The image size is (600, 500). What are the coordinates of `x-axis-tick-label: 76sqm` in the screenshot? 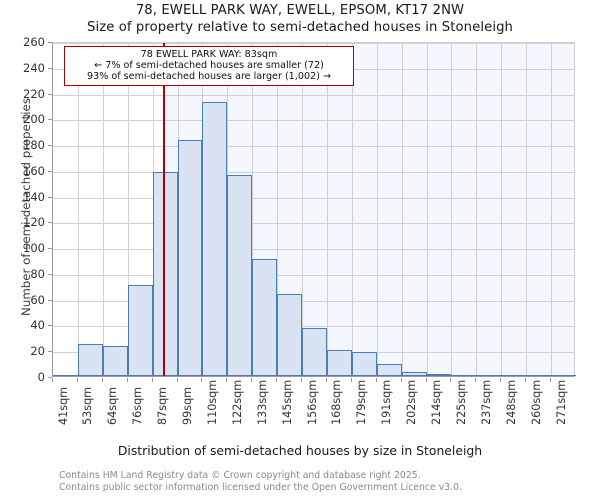 It's located at (138, 405).